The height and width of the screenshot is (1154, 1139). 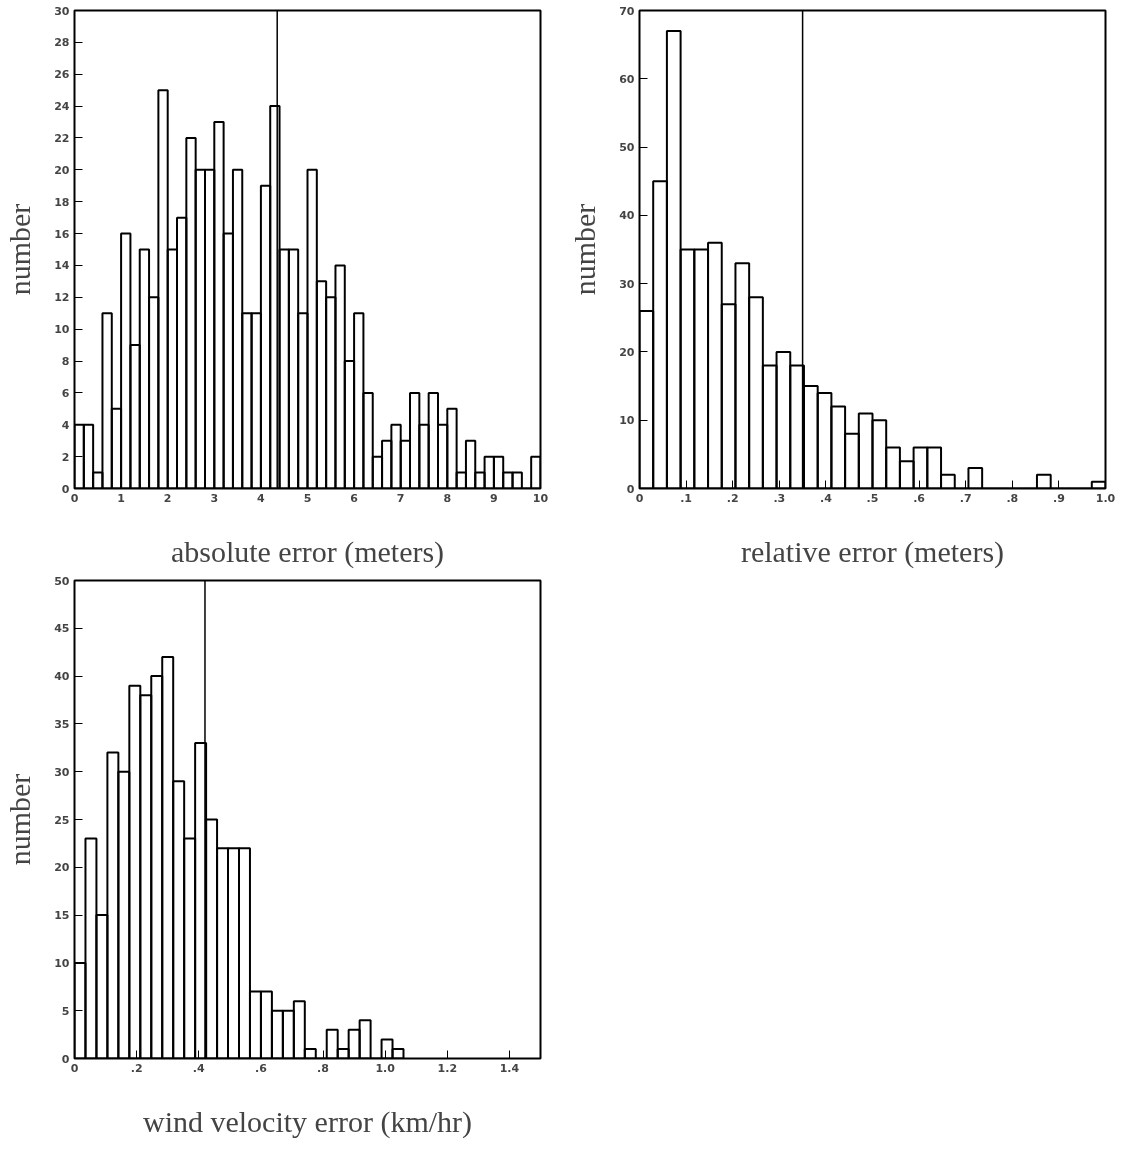 I want to click on x-axis-title: relative error (meters), so click(x=872, y=551).